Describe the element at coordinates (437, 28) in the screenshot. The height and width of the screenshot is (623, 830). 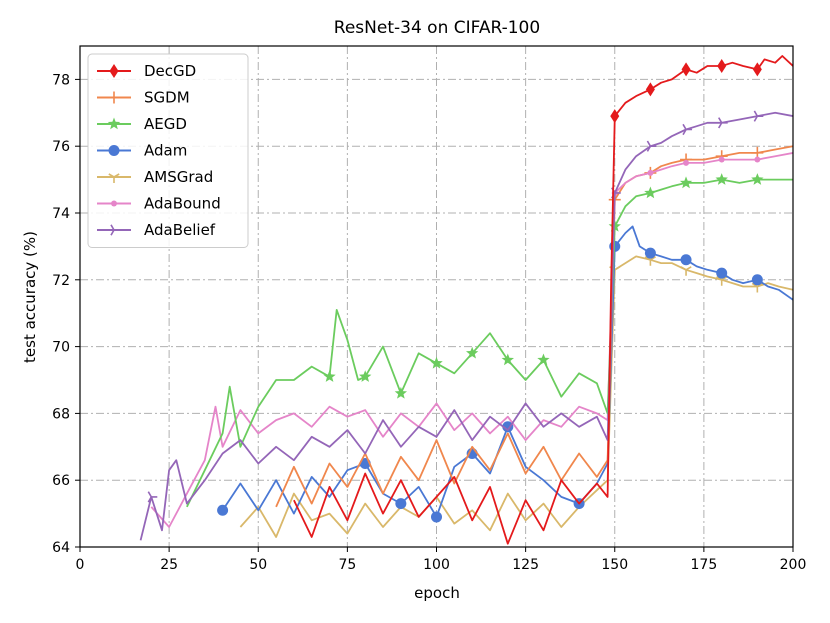
I see `chart-title: ResNet-34 on CIFAR-100` at that location.